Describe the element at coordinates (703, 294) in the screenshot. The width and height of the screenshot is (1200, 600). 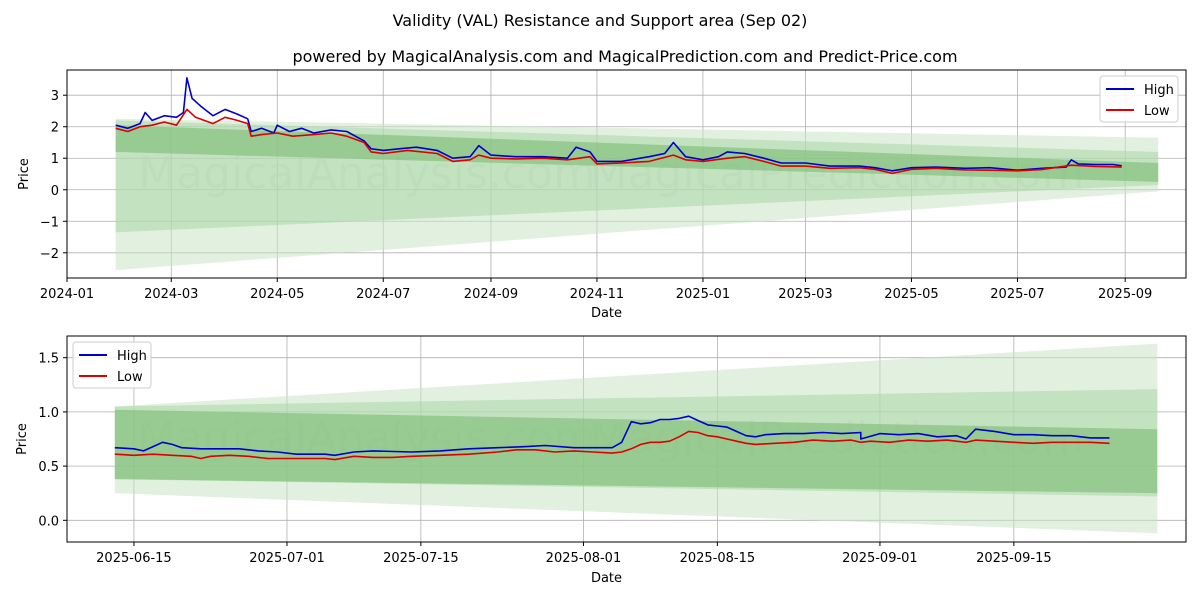
I see `x-tick-label: 2025-01` at that location.